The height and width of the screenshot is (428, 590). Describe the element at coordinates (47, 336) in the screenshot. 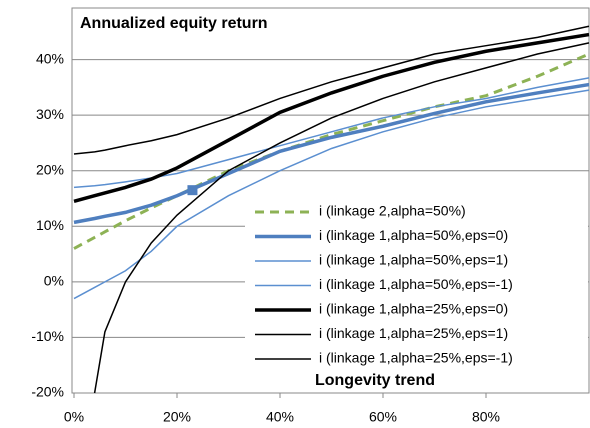

I see `y-tick-label: -10%` at that location.